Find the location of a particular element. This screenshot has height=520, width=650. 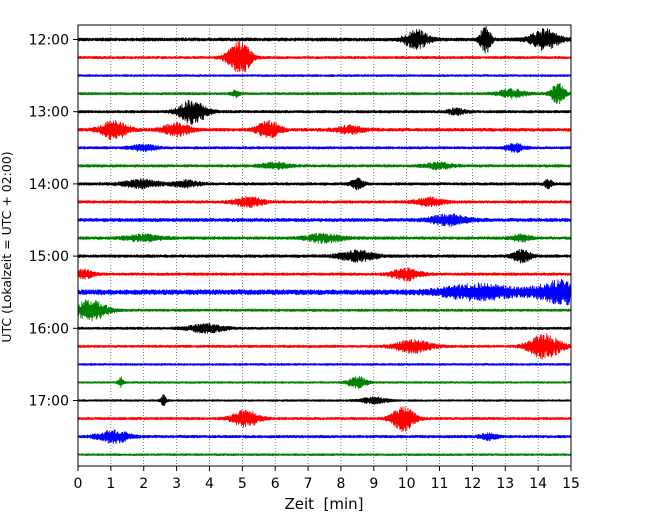

x-tick-label: 6 is located at coordinates (275, 484).